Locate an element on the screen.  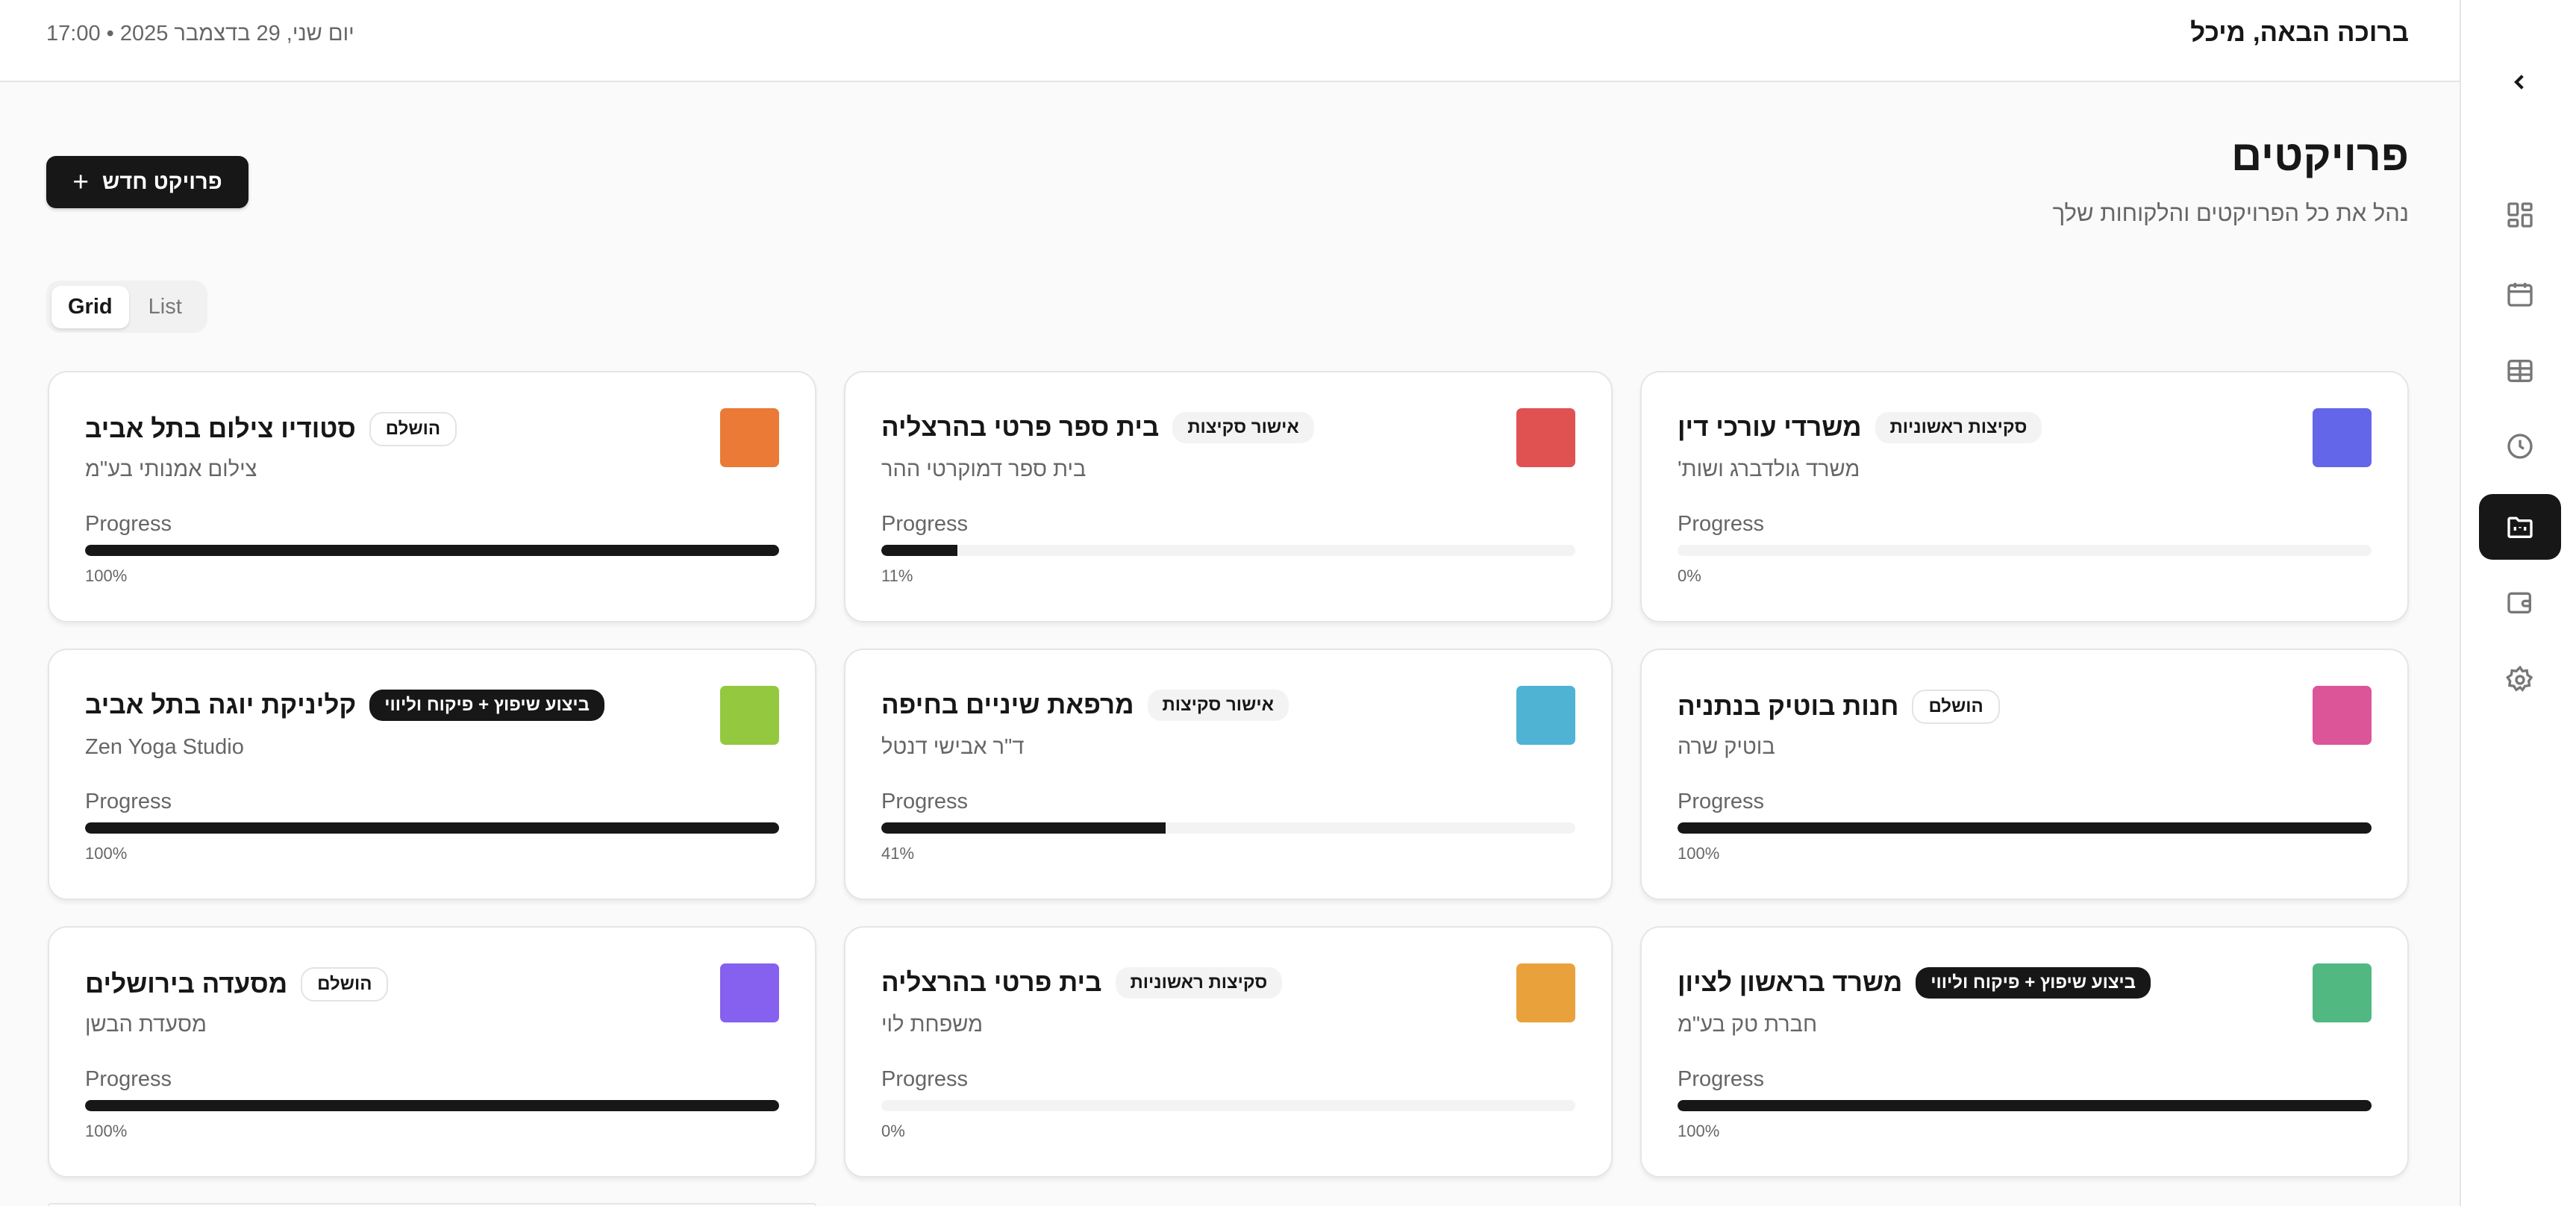
card-title-row: מסעדה בירושלים הושלם is located at coordinates (237, 984).